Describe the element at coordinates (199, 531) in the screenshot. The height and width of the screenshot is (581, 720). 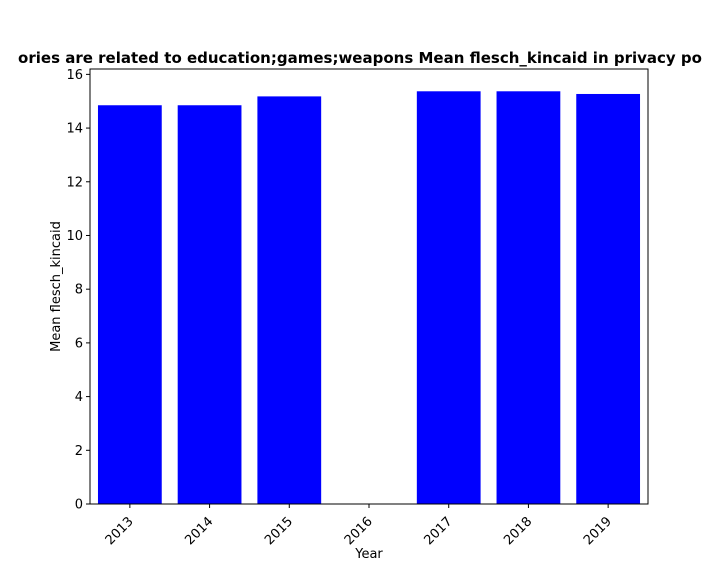
I see `x-tick-label-2014: 2014` at that location.